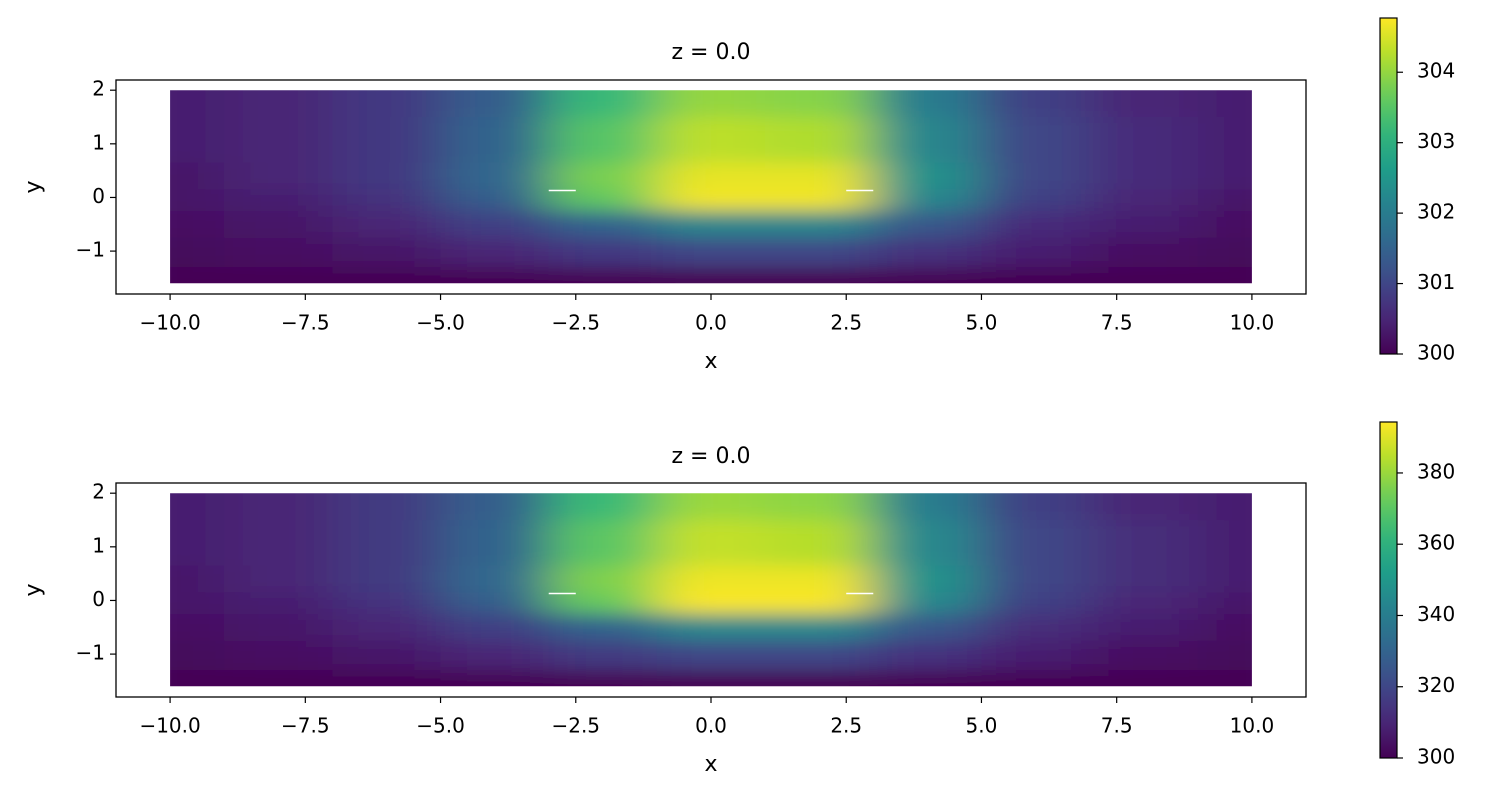 Image resolution: width=1485 pixels, height=803 pixels. I want to click on chart-title: z = 0.0, so click(711, 456).